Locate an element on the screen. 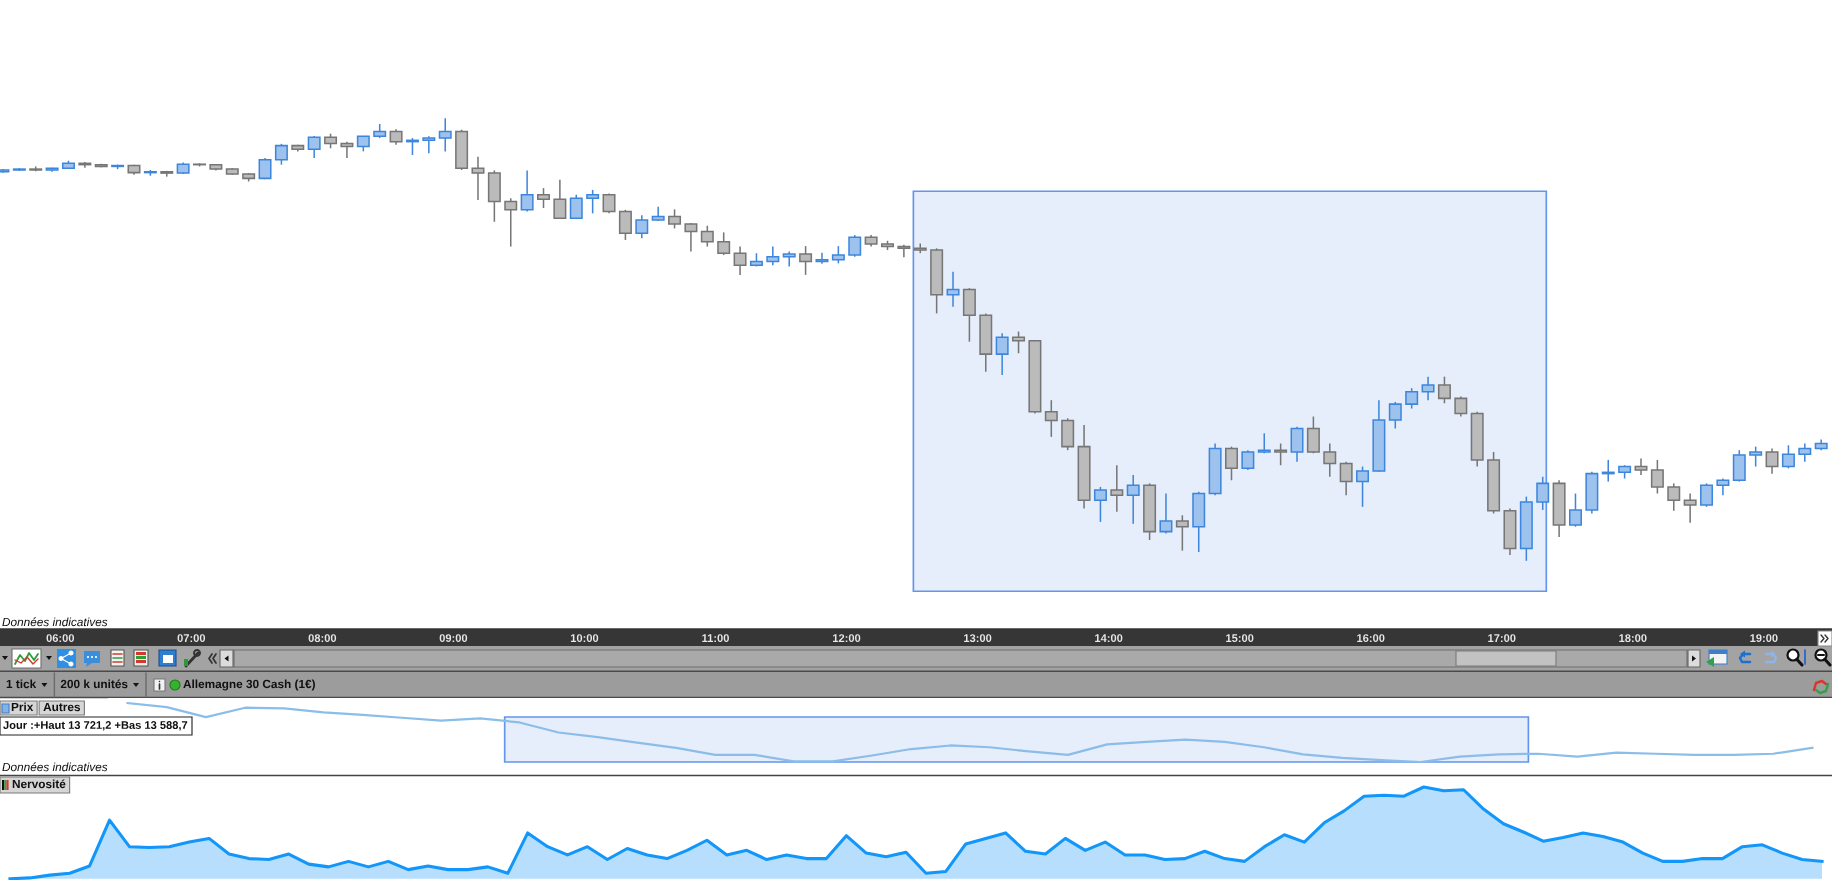  annotation: Jour :+Haut 13 721,2 +Bas 13 588,7 is located at coordinates (95, 726).